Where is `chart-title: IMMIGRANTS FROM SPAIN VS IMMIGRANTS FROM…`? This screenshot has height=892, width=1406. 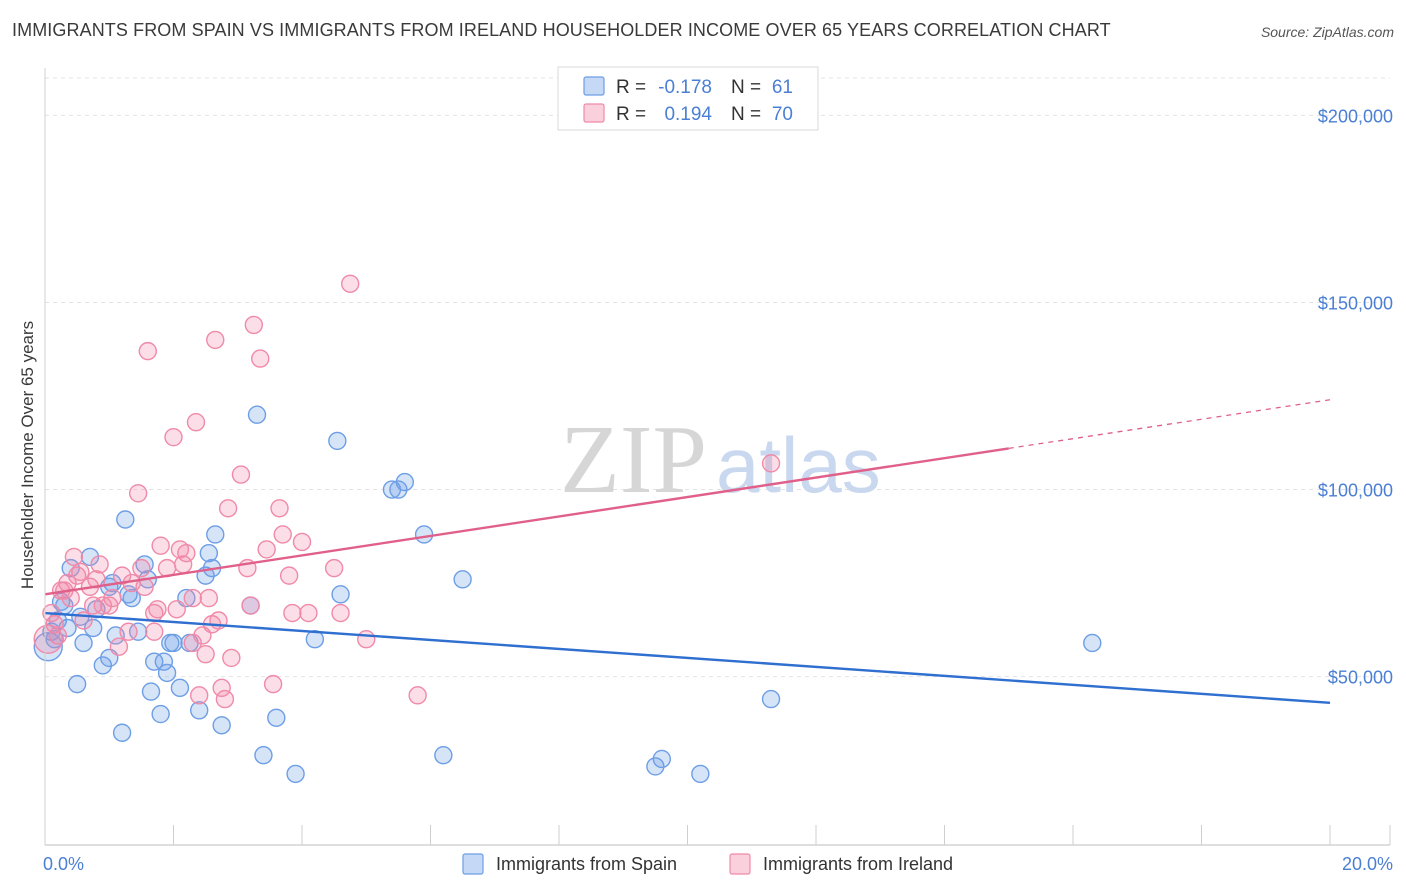
chart-title: IMMIGRANTS FROM SPAIN VS IMMIGRANTS FROM… is located at coordinates (561, 30).